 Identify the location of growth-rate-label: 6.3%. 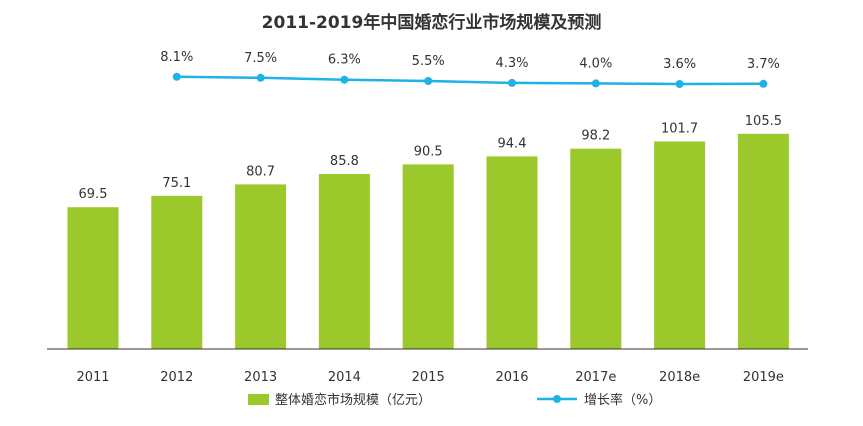
(344, 60).